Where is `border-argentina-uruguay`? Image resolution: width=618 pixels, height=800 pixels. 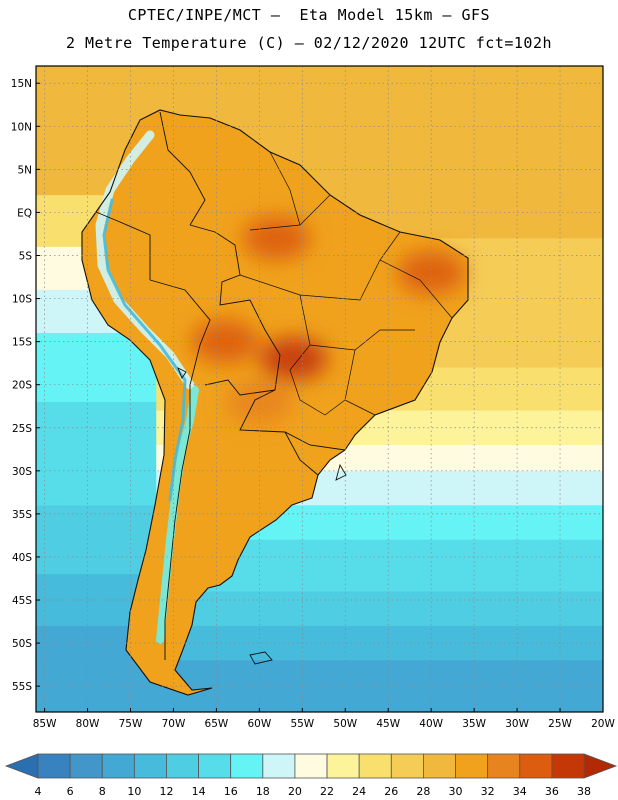
border-argentina-uruguay is located at coordinates (301, 453).